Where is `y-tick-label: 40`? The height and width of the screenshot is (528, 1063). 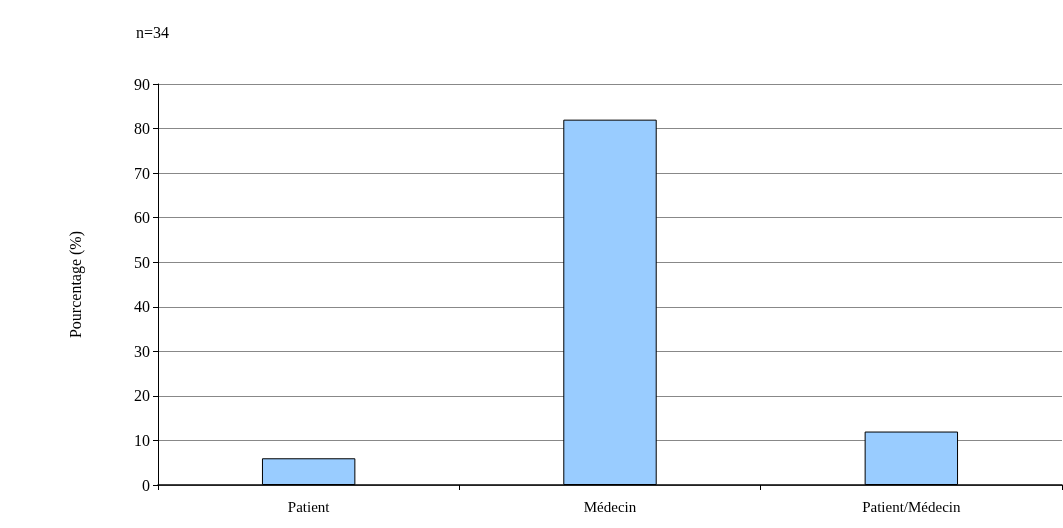 y-tick-label: 40 is located at coordinates (142, 307).